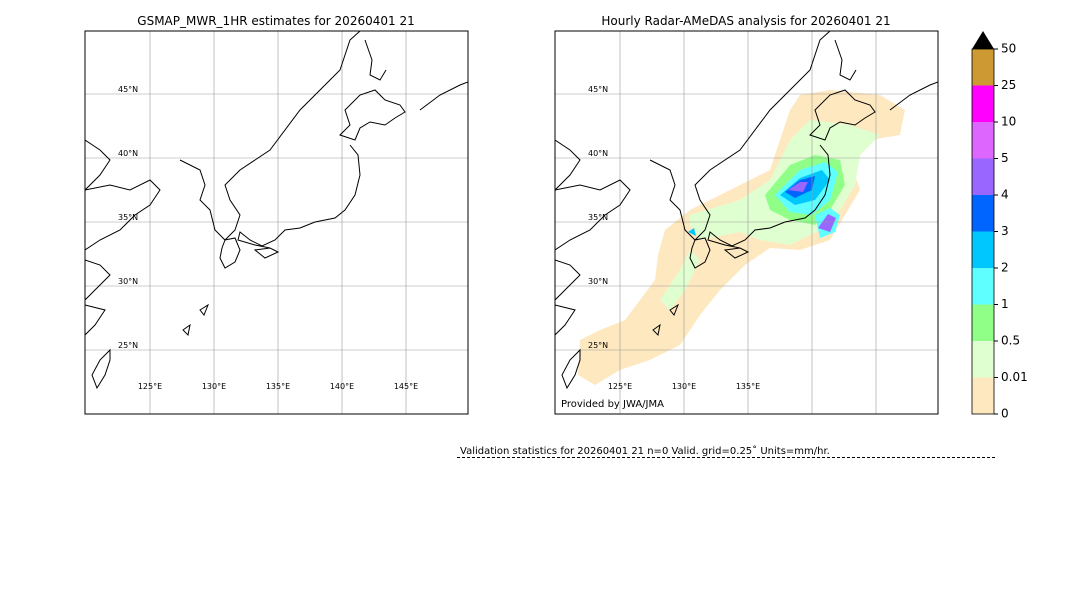 The height and width of the screenshot is (616, 1080). Describe the element at coordinates (1005, 158) in the screenshot. I see `colorbar-label: 5` at that location.